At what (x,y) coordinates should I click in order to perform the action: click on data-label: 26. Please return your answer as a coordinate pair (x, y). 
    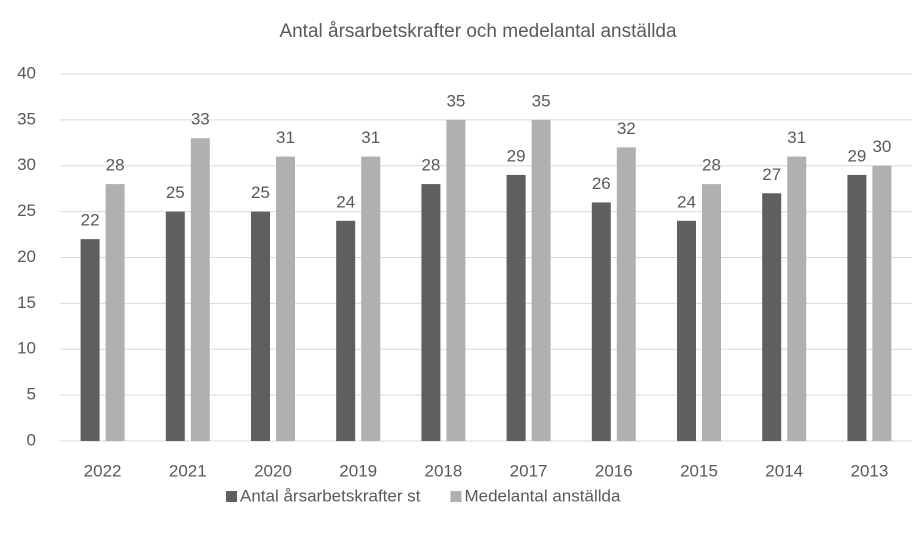
    Looking at the image, I should click on (601, 183).